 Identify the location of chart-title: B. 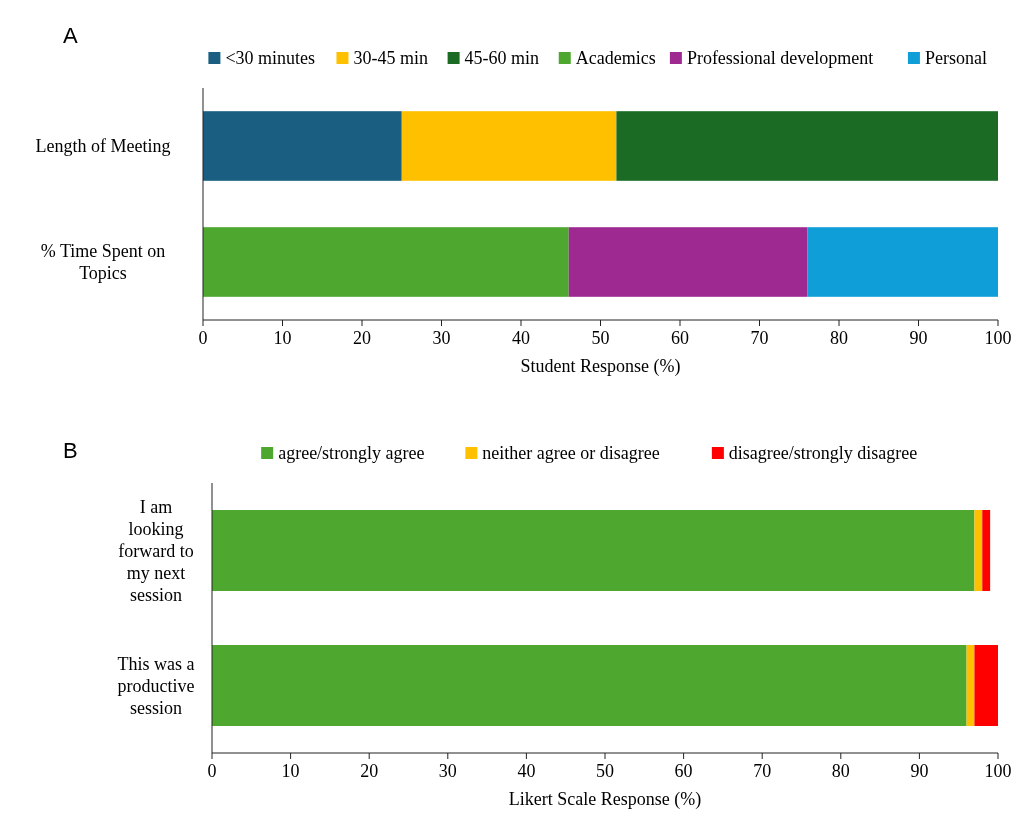
(70, 450).